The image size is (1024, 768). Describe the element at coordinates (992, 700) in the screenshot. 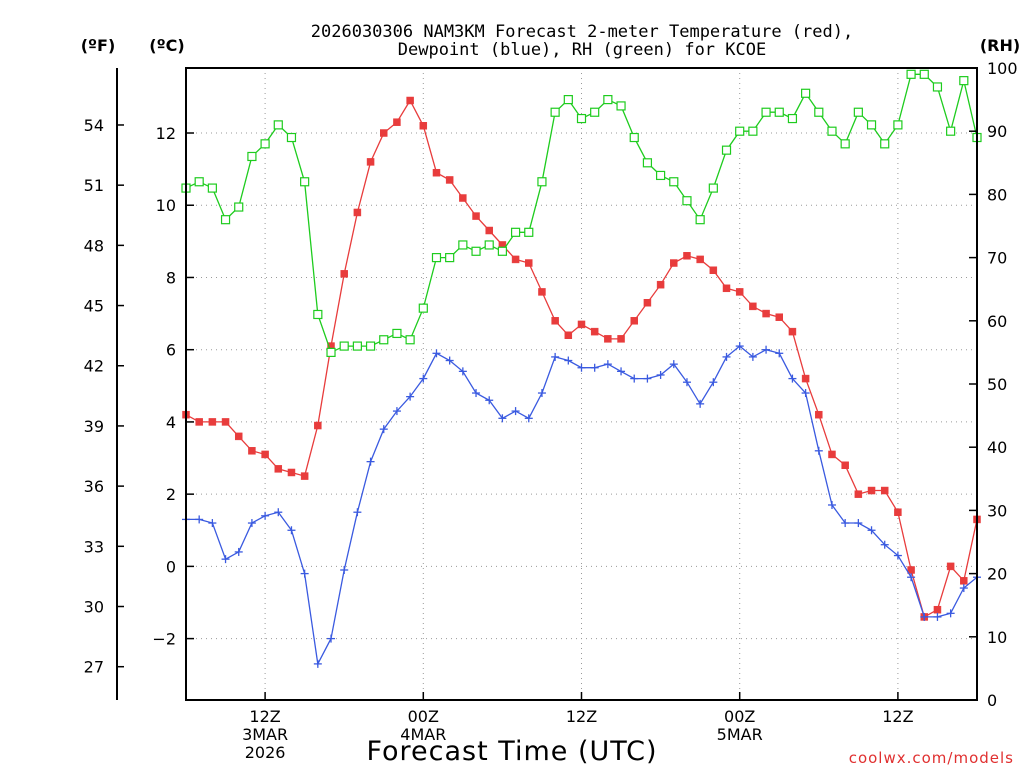

I see `rh-tick-label: 0` at that location.